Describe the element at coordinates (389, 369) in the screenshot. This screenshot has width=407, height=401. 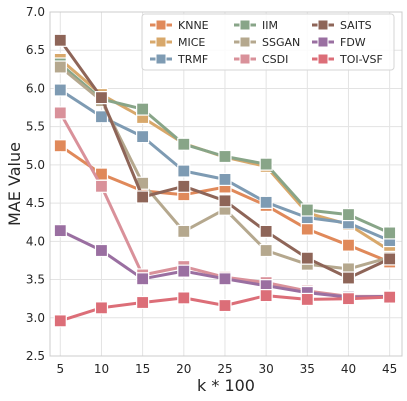
I see `x-tick-label: 45` at that location.